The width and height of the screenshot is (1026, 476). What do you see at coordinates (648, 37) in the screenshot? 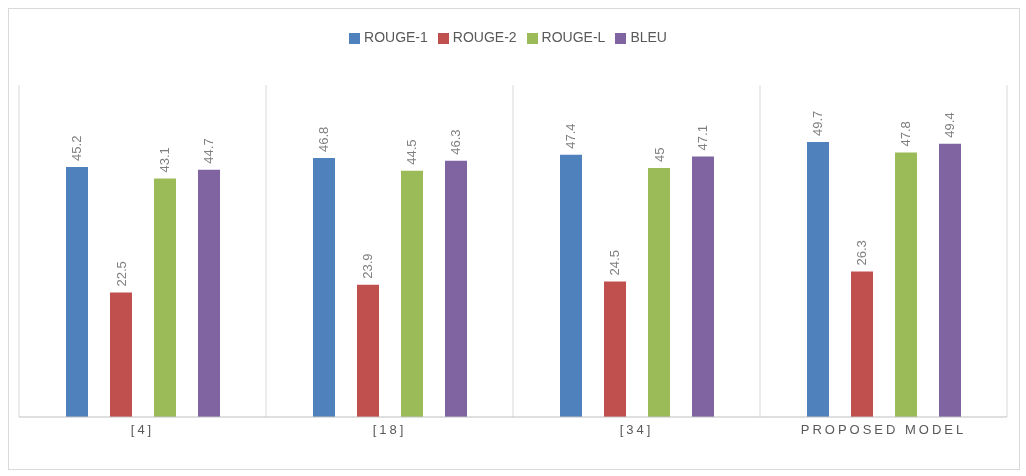
I see `legend-label: BLEU` at bounding box center [648, 37].